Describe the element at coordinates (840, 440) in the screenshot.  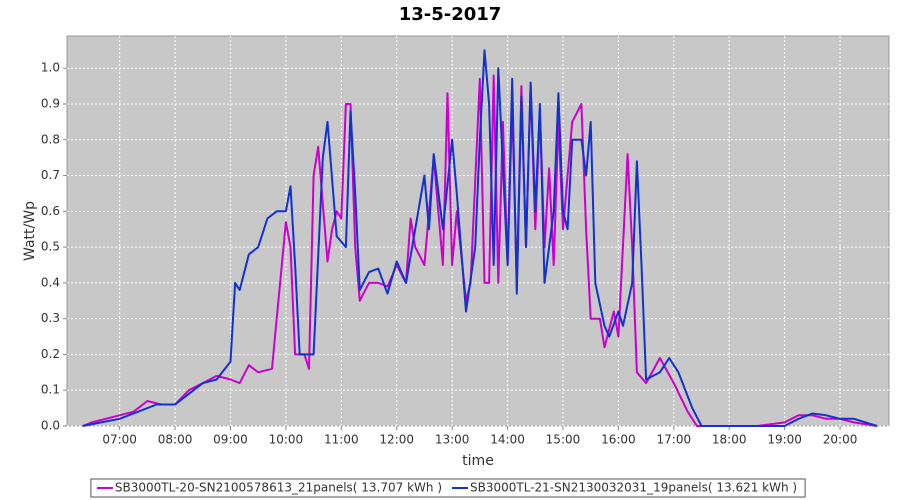
I see `x-tick-label: 20:00` at that location.